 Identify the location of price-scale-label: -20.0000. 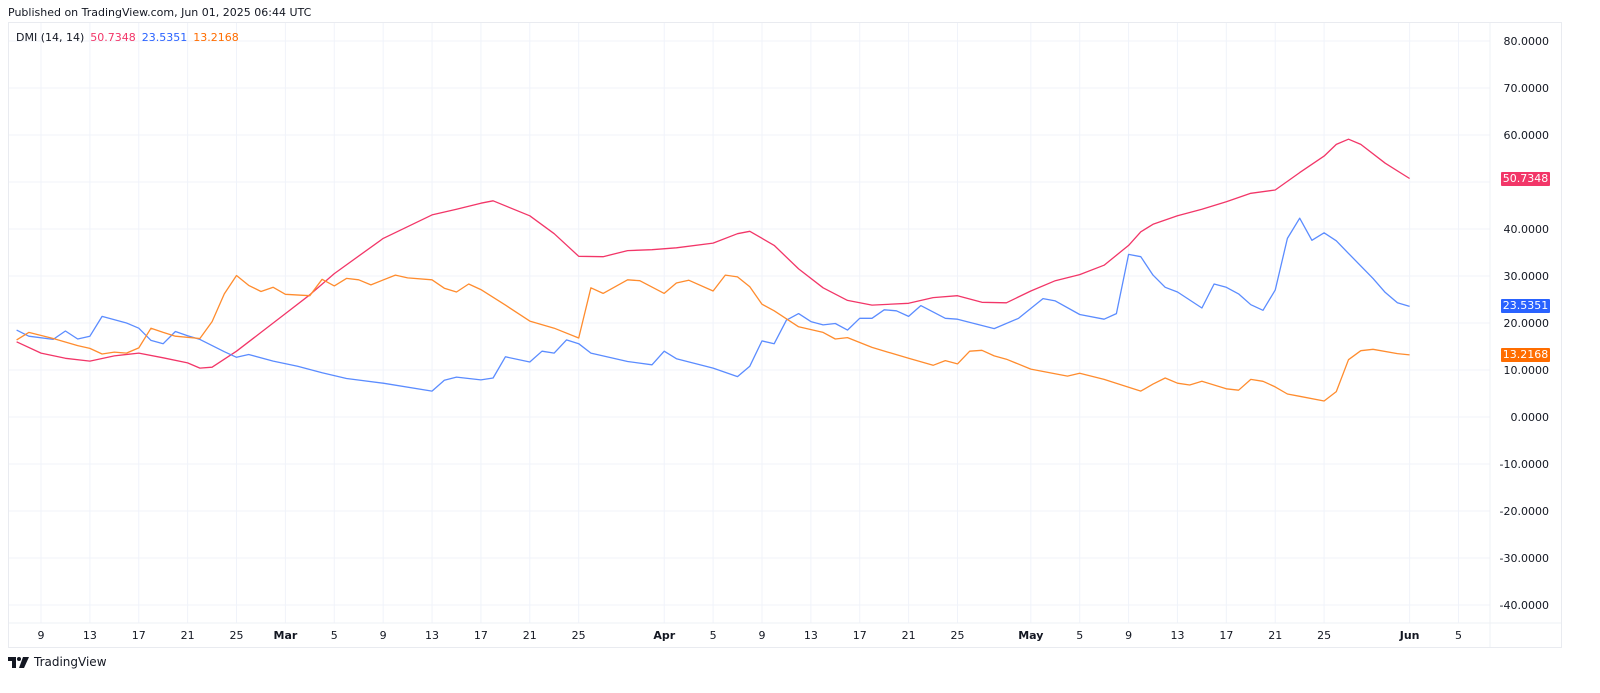
(1524, 511).